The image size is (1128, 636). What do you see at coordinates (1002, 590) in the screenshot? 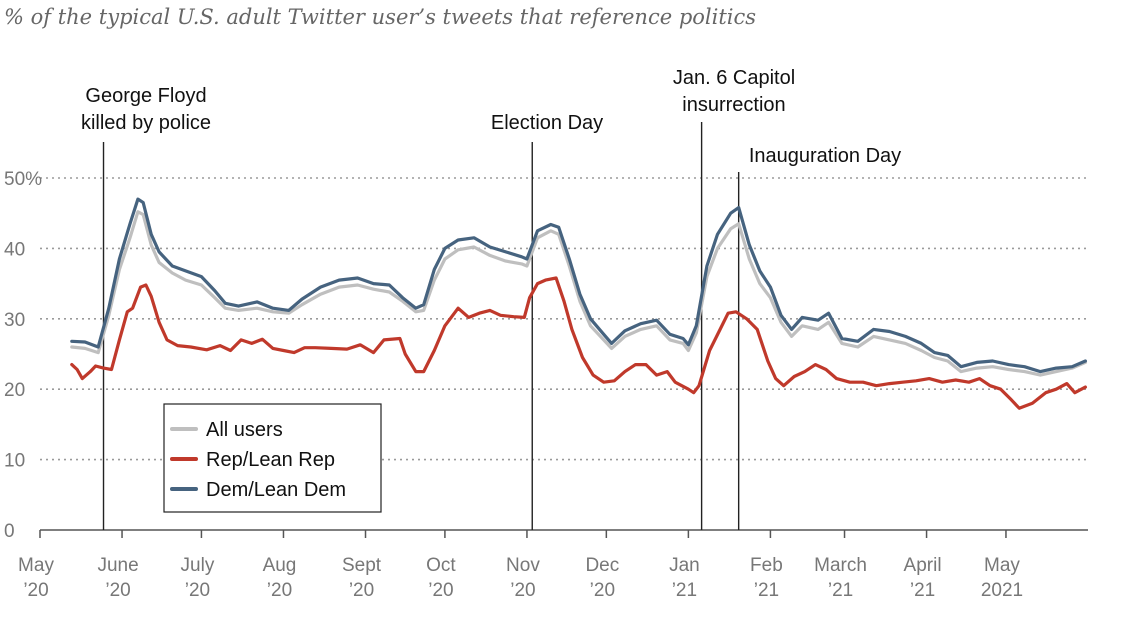
I see `x-tick-label-year: 2021` at bounding box center [1002, 590].